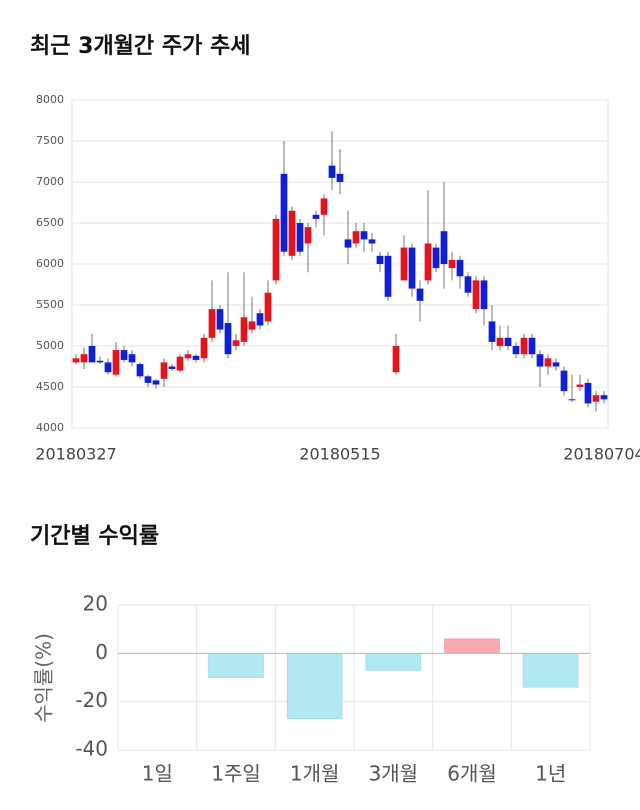 This screenshot has height=810, width=640. What do you see at coordinates (394, 774) in the screenshot?
I see `x-tick-label: 3개월` at bounding box center [394, 774].